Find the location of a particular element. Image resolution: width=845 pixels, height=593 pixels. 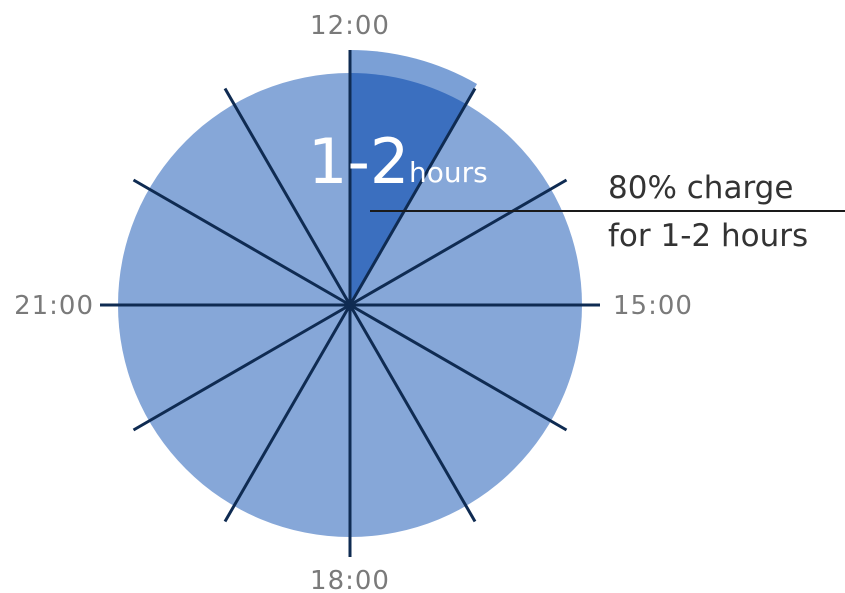

callout-line-1: 80% charge is located at coordinates (700, 188).